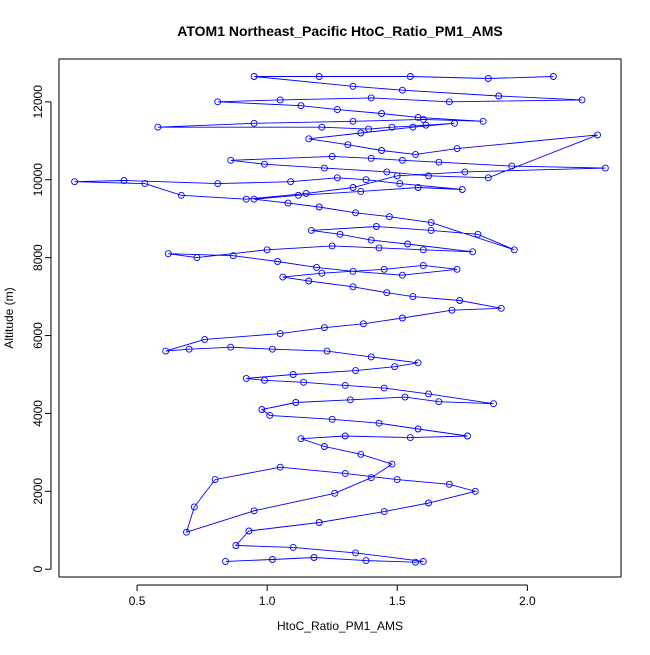 The height and width of the screenshot is (655, 650). What do you see at coordinates (340, 626) in the screenshot?
I see `x-axis-title: HtoC_Ratio_PM1_AMS` at bounding box center [340, 626].